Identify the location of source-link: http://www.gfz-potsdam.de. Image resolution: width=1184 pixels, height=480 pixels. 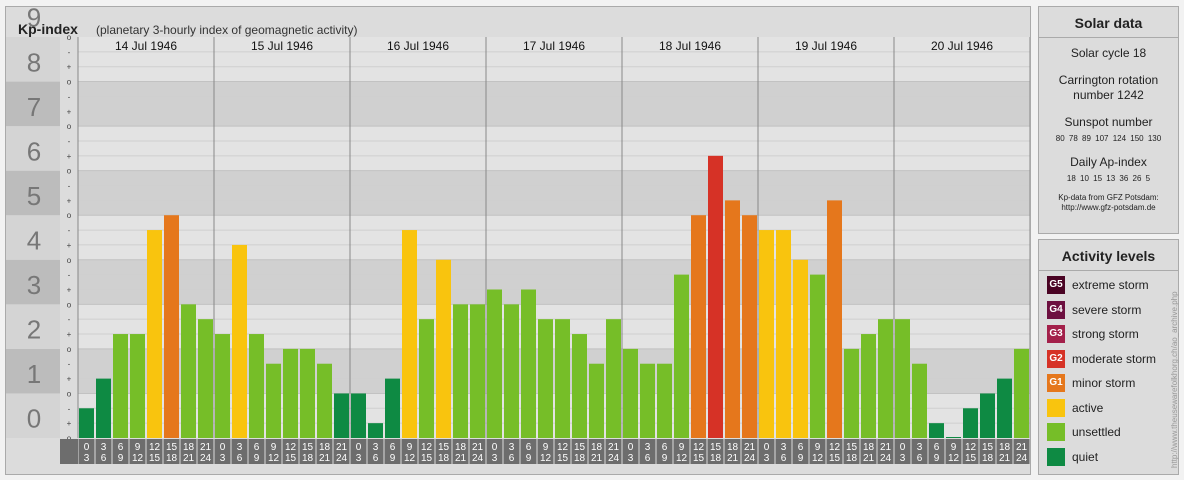
(1108, 207).